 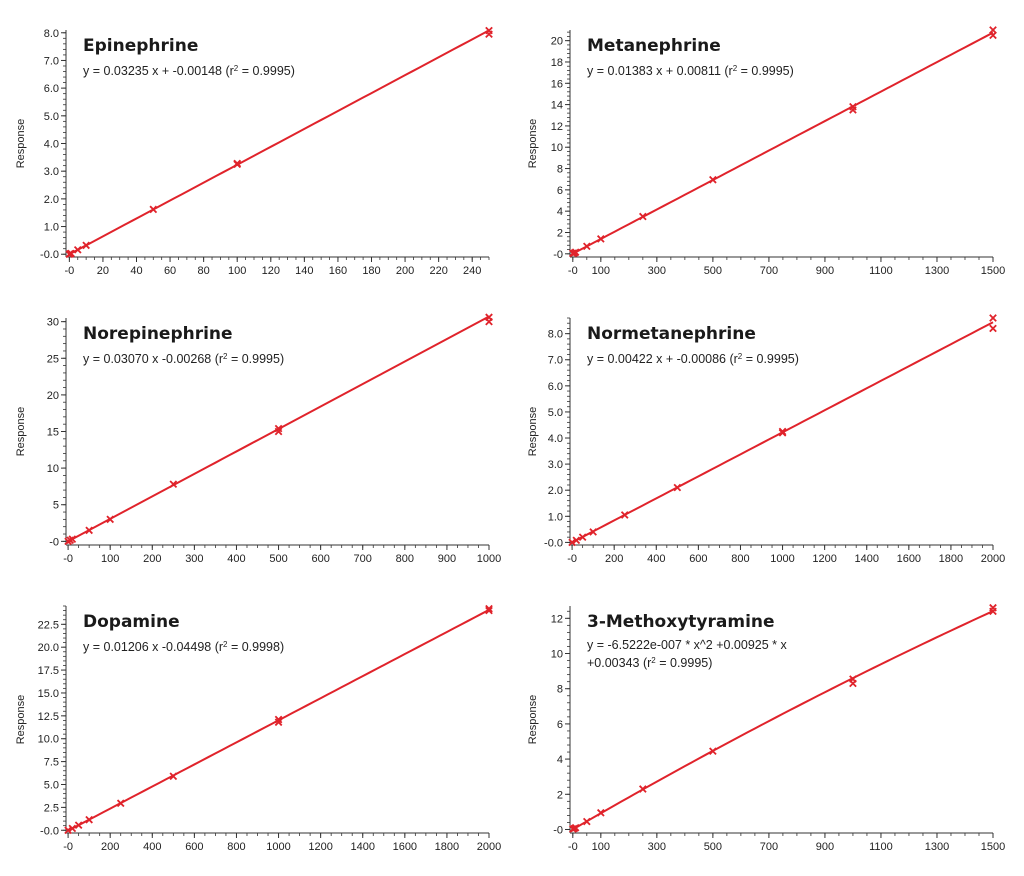 What do you see at coordinates (740, 559) in the screenshot?
I see `x-tick-label: 800` at bounding box center [740, 559].